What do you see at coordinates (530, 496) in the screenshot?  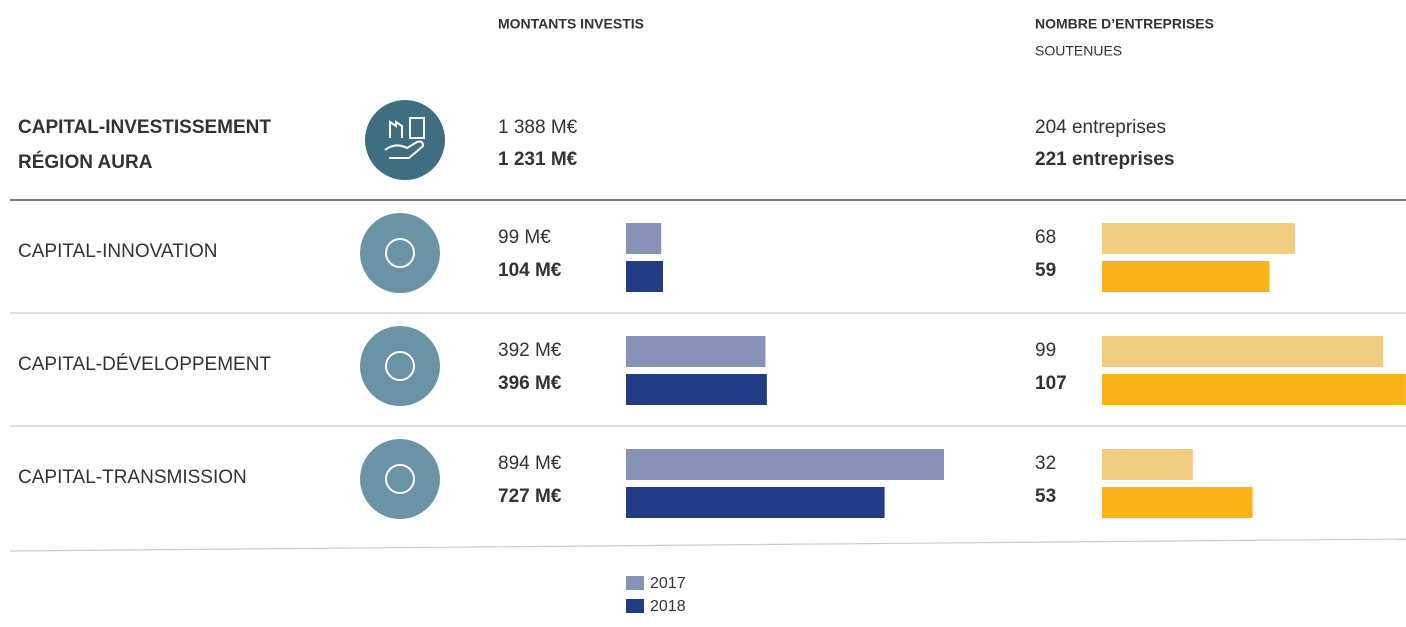 I see `amount-label: 727 M€` at bounding box center [530, 496].